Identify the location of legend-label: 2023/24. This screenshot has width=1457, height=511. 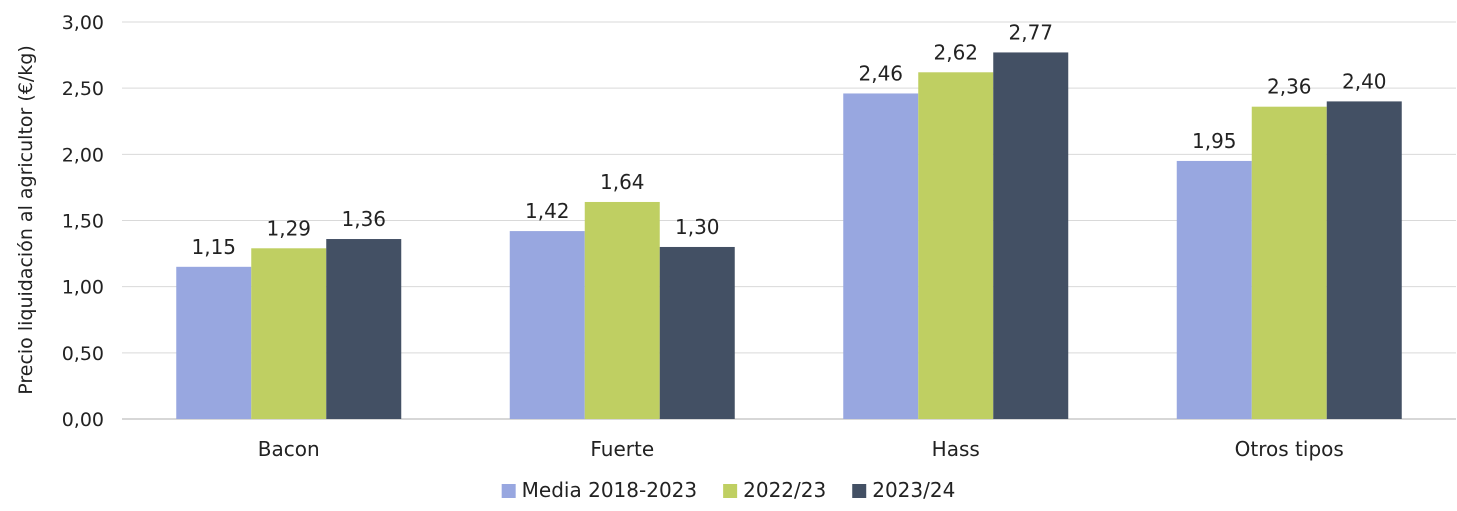
(913, 490).